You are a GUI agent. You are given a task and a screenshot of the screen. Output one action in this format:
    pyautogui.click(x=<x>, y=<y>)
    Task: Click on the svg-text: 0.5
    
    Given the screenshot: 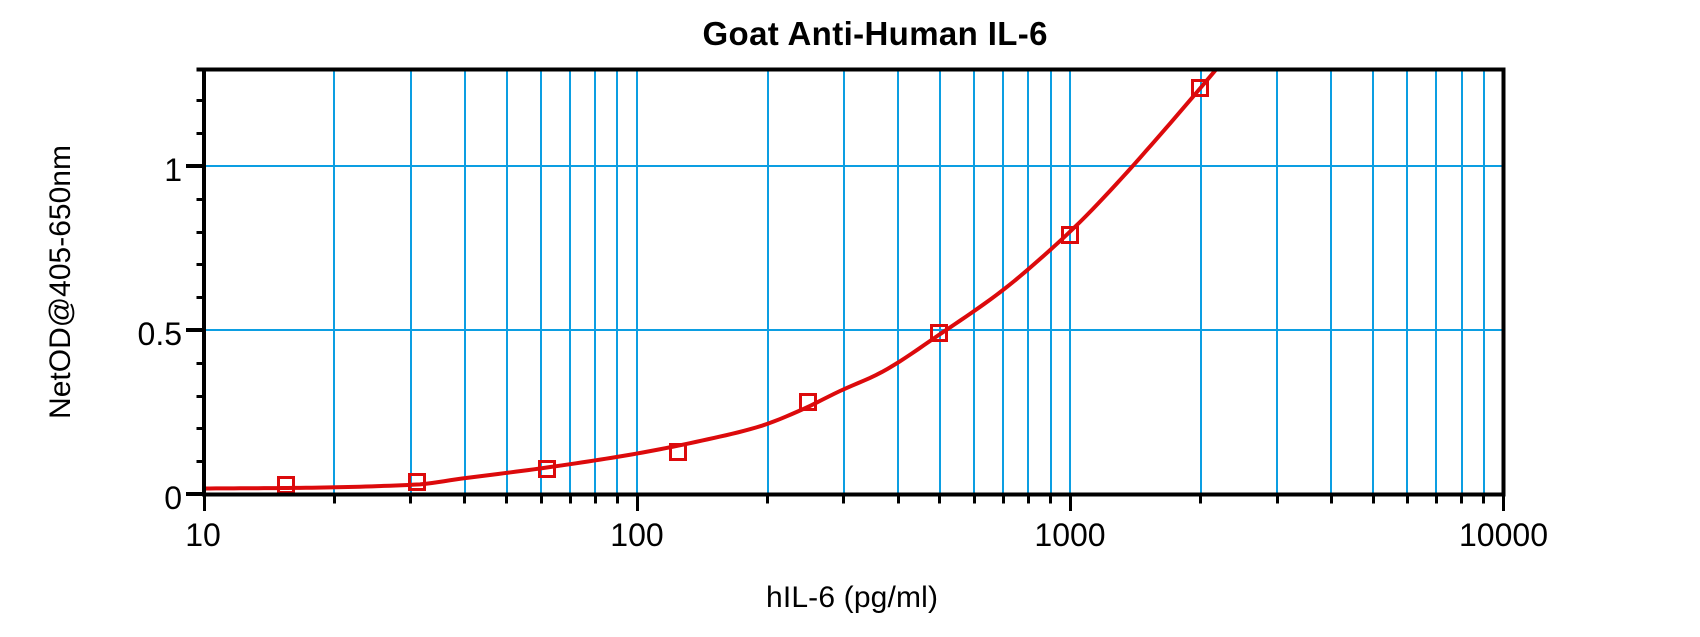 What is the action you would take?
    pyautogui.click(x=160, y=334)
    